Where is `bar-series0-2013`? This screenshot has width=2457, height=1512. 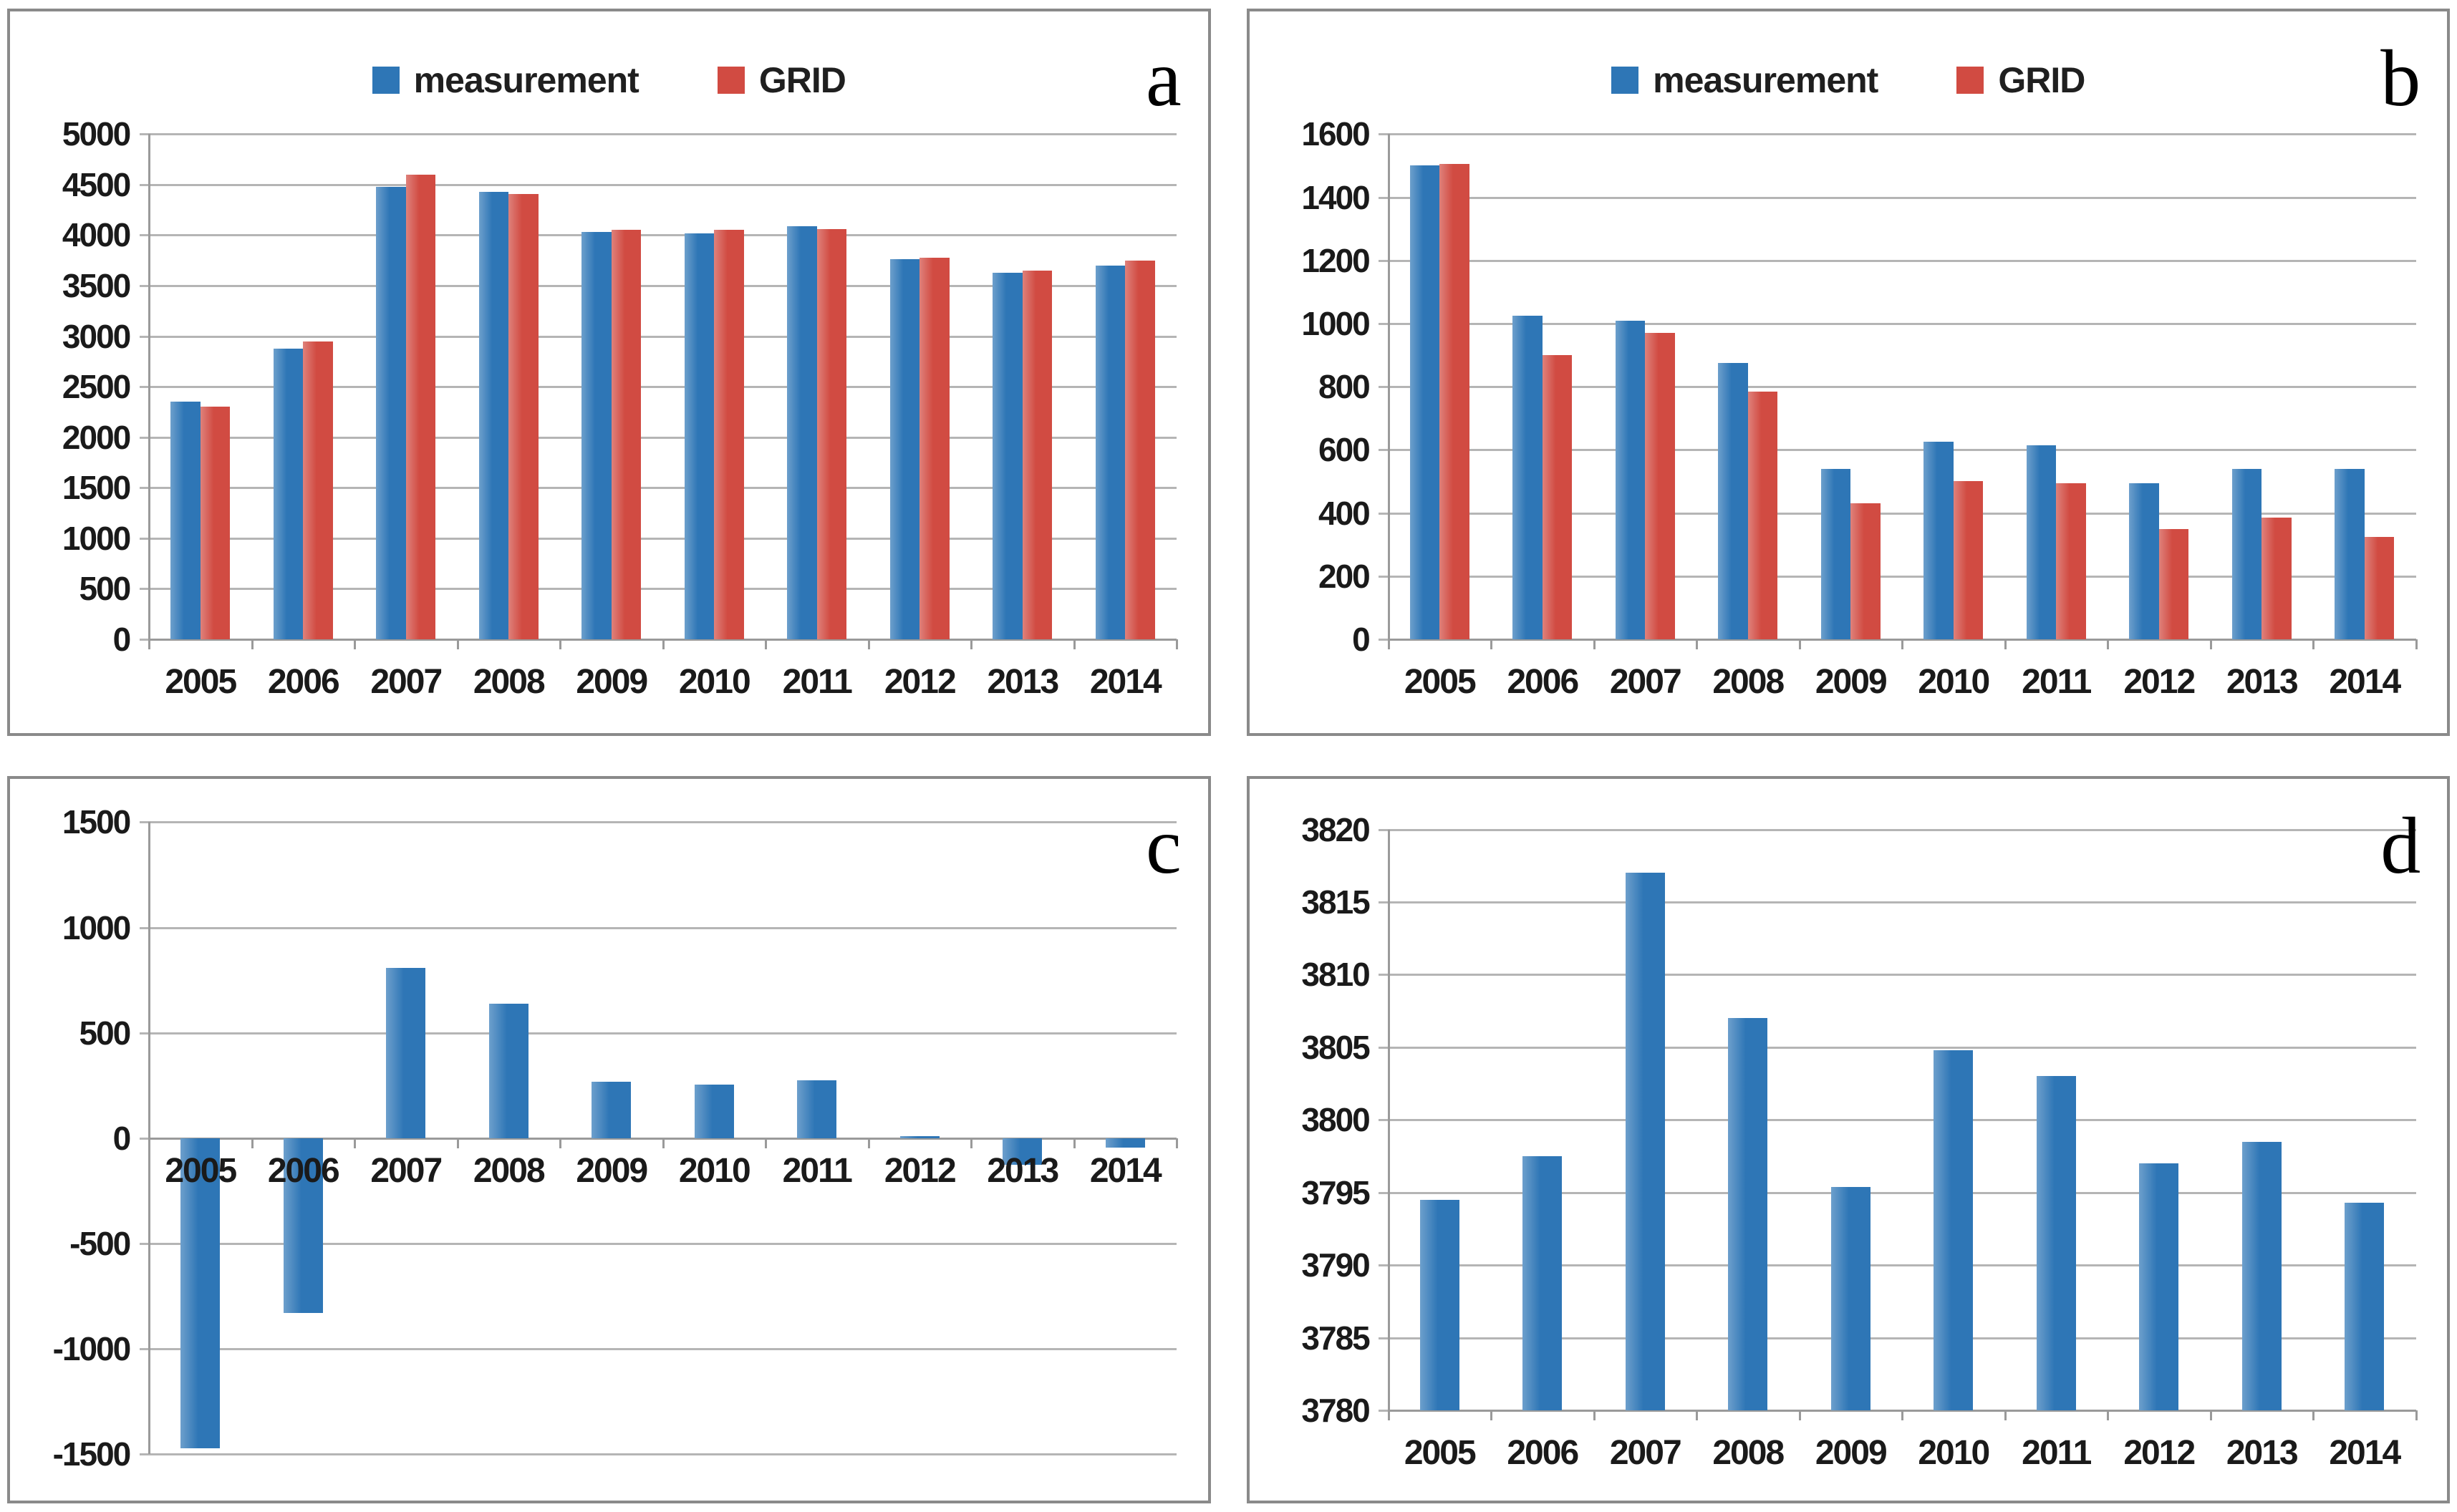
bar-series0-2013 is located at coordinates (1023, 1151).